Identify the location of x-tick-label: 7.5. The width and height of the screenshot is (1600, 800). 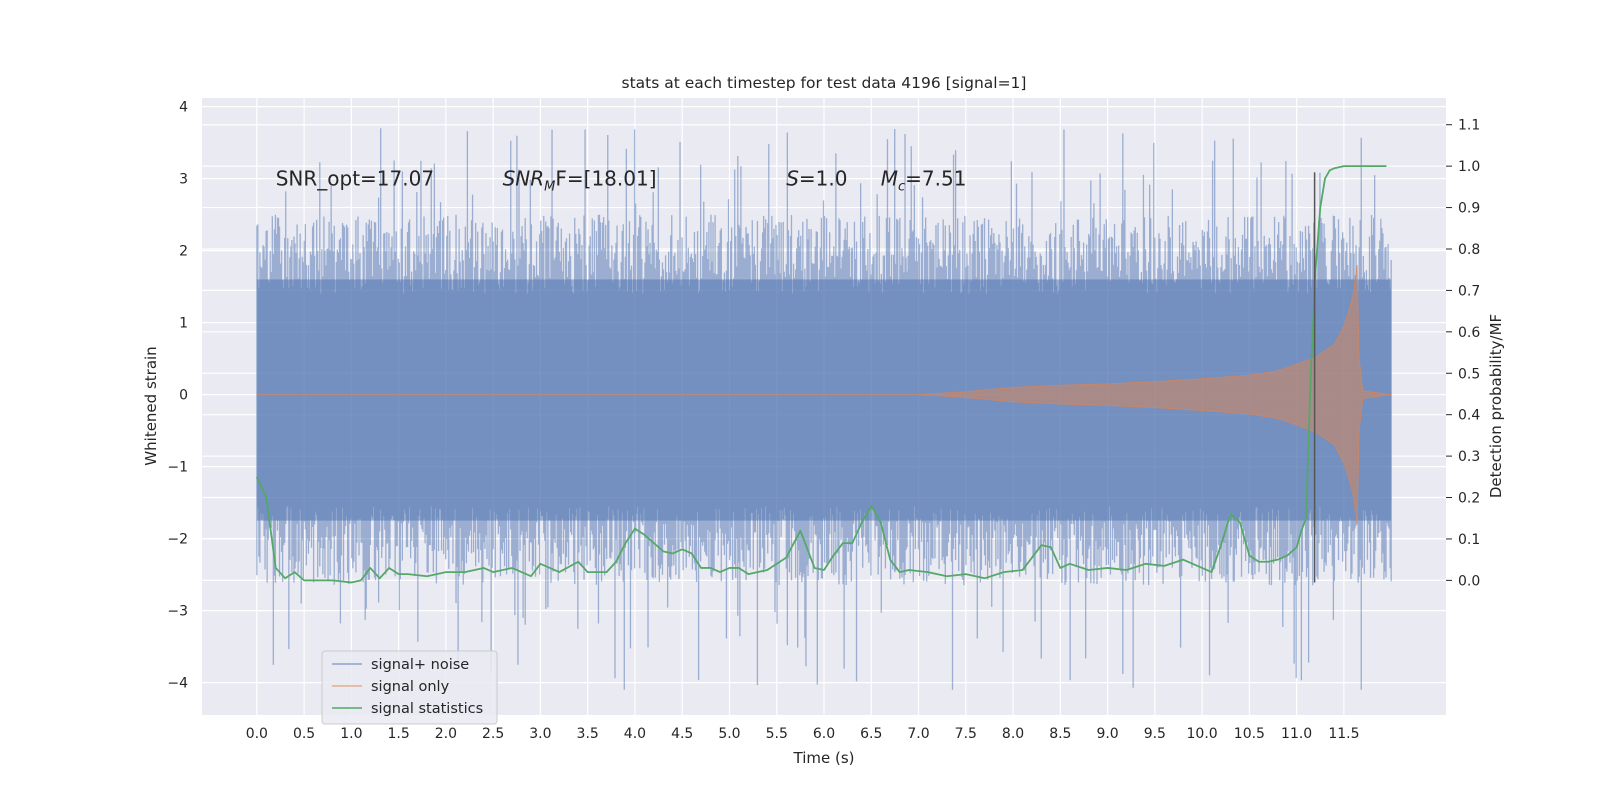
(966, 734).